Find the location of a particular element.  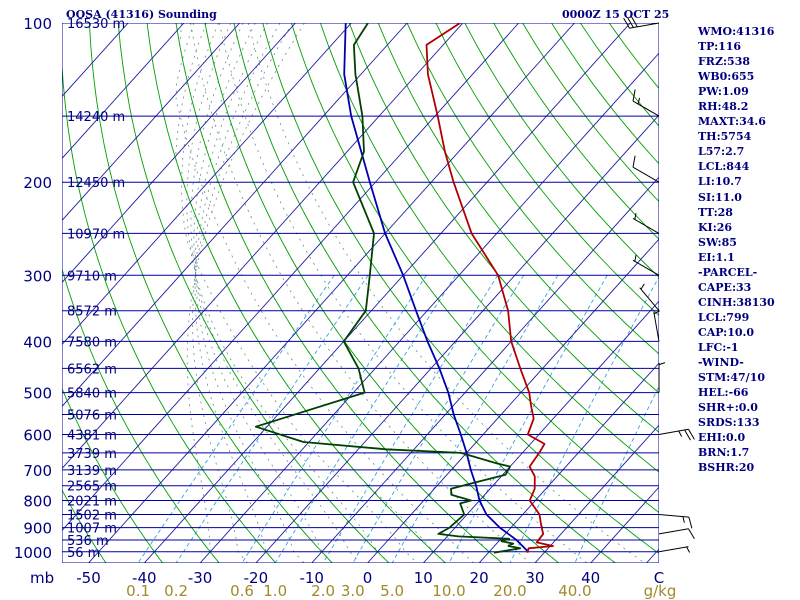

stat-item: TP:116 is located at coordinates (720, 47).